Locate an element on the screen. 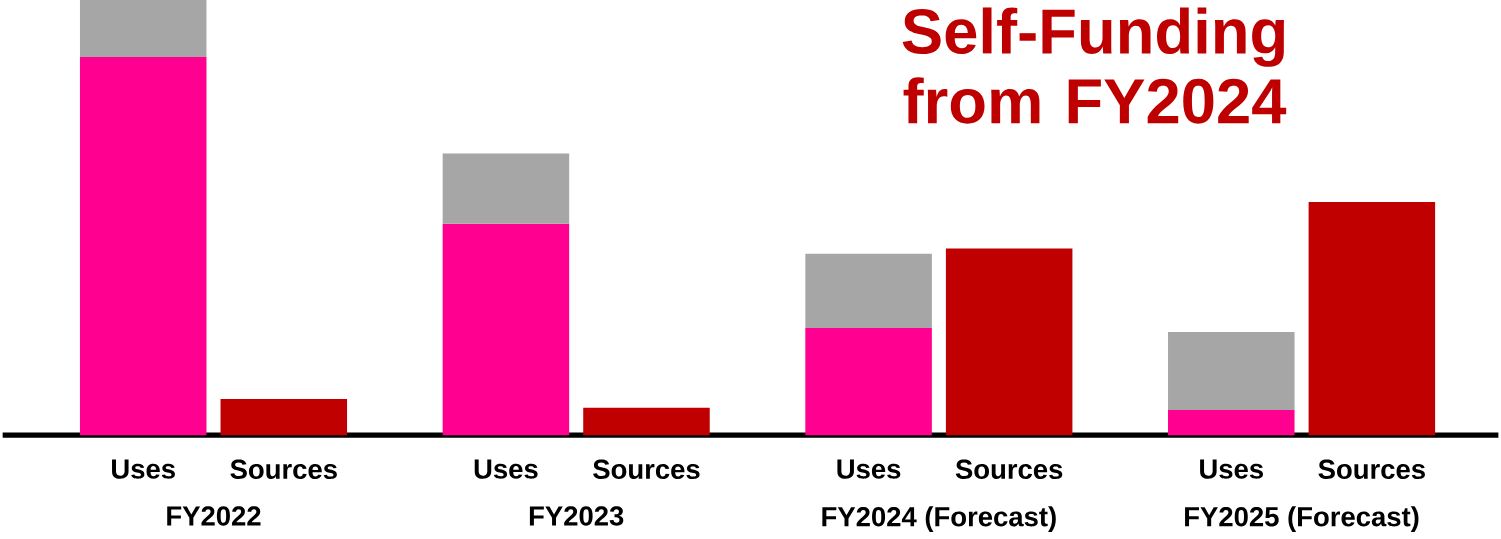 The height and width of the screenshot is (539, 1501). text: FY2023 is located at coordinates (576, 516).